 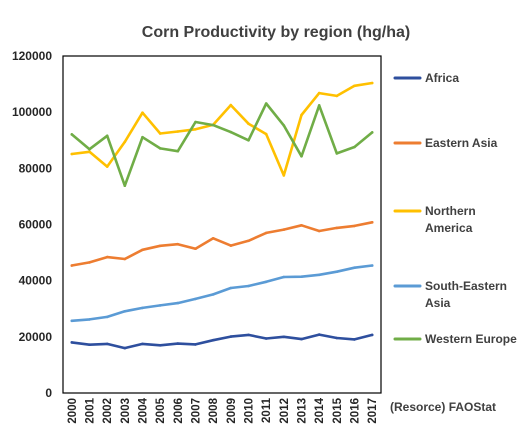 I want to click on series-line-western-europe, so click(x=222, y=144).